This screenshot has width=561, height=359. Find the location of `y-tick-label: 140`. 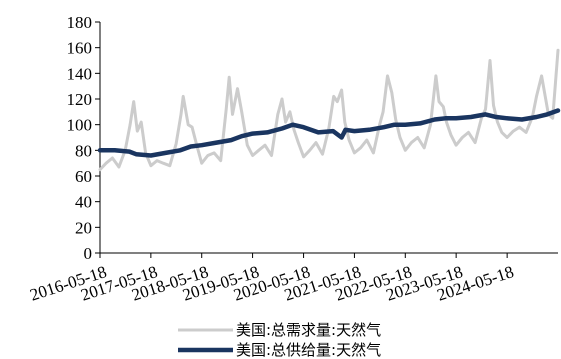

y-tick-label: 140 is located at coordinates (80, 73).